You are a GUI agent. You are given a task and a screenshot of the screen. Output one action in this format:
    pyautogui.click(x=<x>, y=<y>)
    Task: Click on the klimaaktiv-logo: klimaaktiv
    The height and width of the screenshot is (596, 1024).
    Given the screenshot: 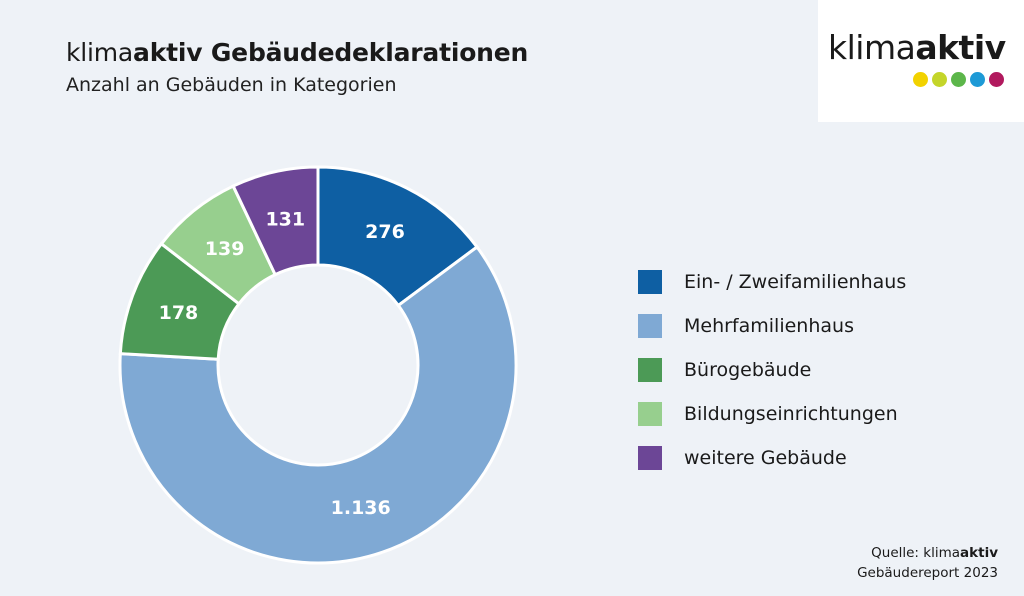 What is the action you would take?
    pyautogui.click(x=921, y=61)
    